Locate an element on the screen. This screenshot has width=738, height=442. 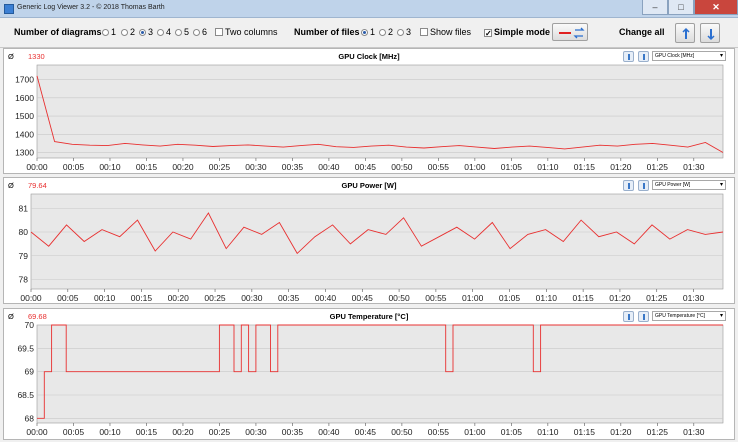
y-tick-label: 79 is located at coordinates (24, 256).